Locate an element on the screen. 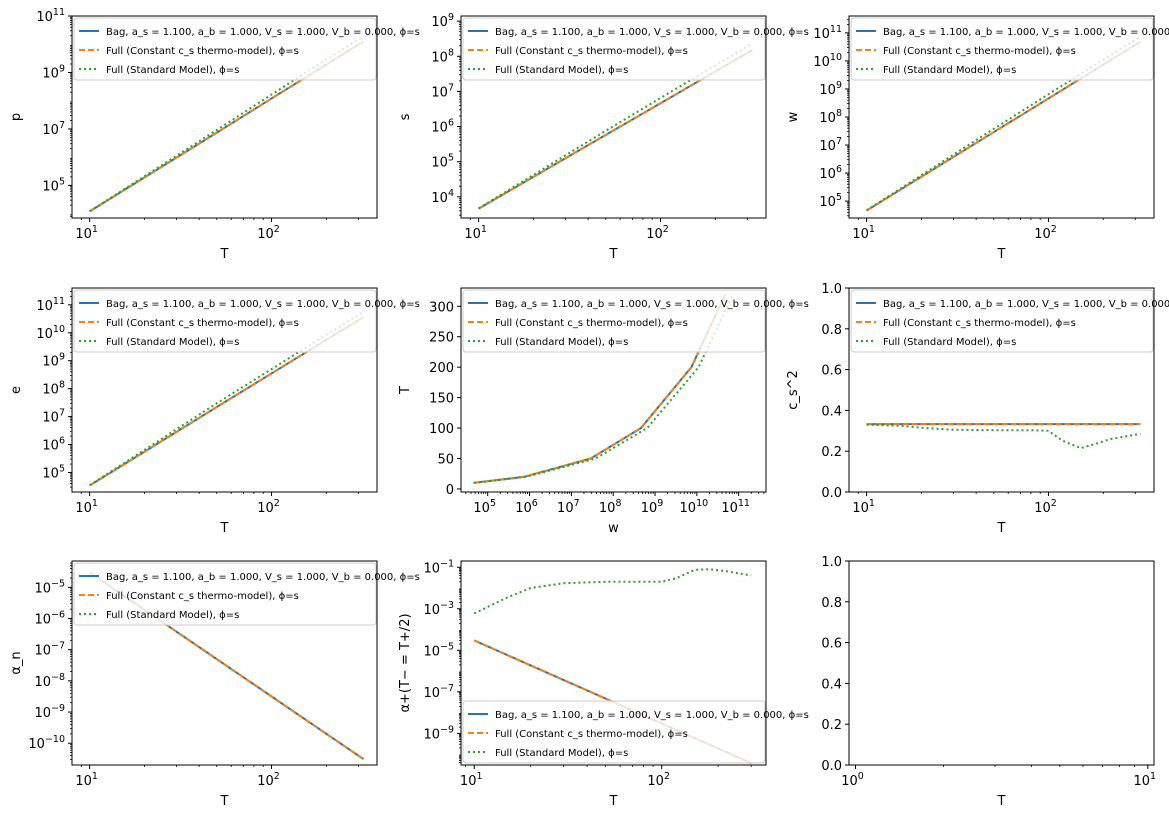  y-axis-label: α_n is located at coordinates (16, 662).